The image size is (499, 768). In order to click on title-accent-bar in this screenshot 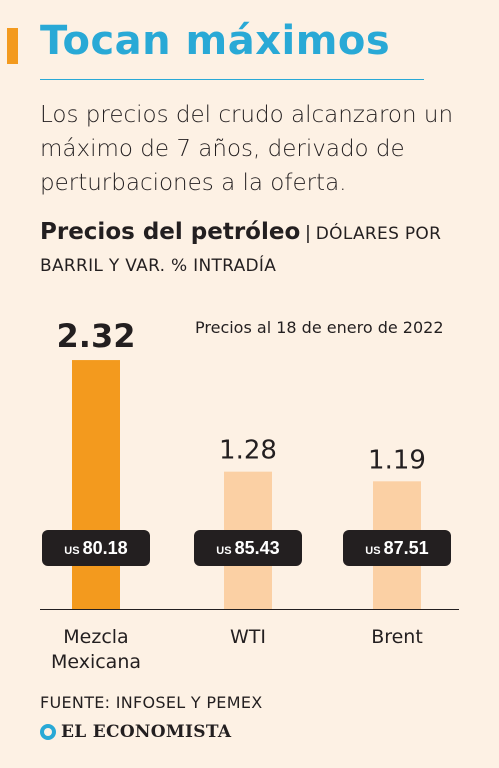, I will do `click(12, 46)`.